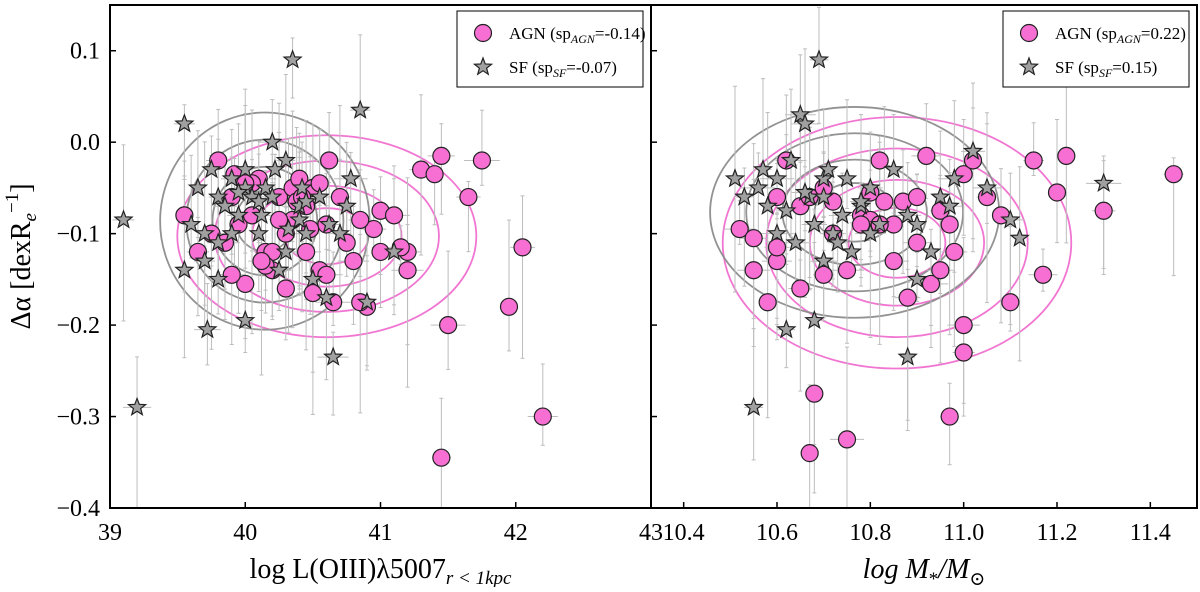 The width and height of the screenshot is (1200, 592). Describe the element at coordinates (85, 52) in the screenshot. I see `y-tick-label: 0.1` at that location.